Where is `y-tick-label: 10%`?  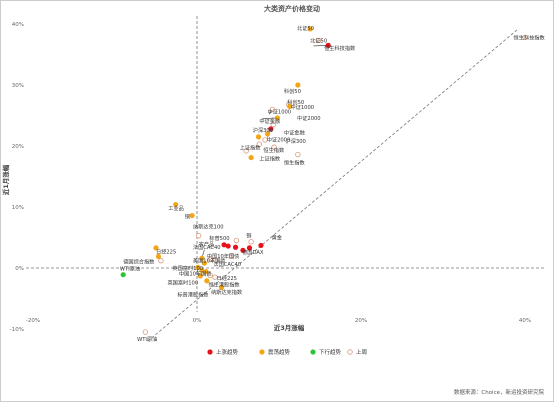
y-tick-label: 10% is located at coordinates (18, 208).